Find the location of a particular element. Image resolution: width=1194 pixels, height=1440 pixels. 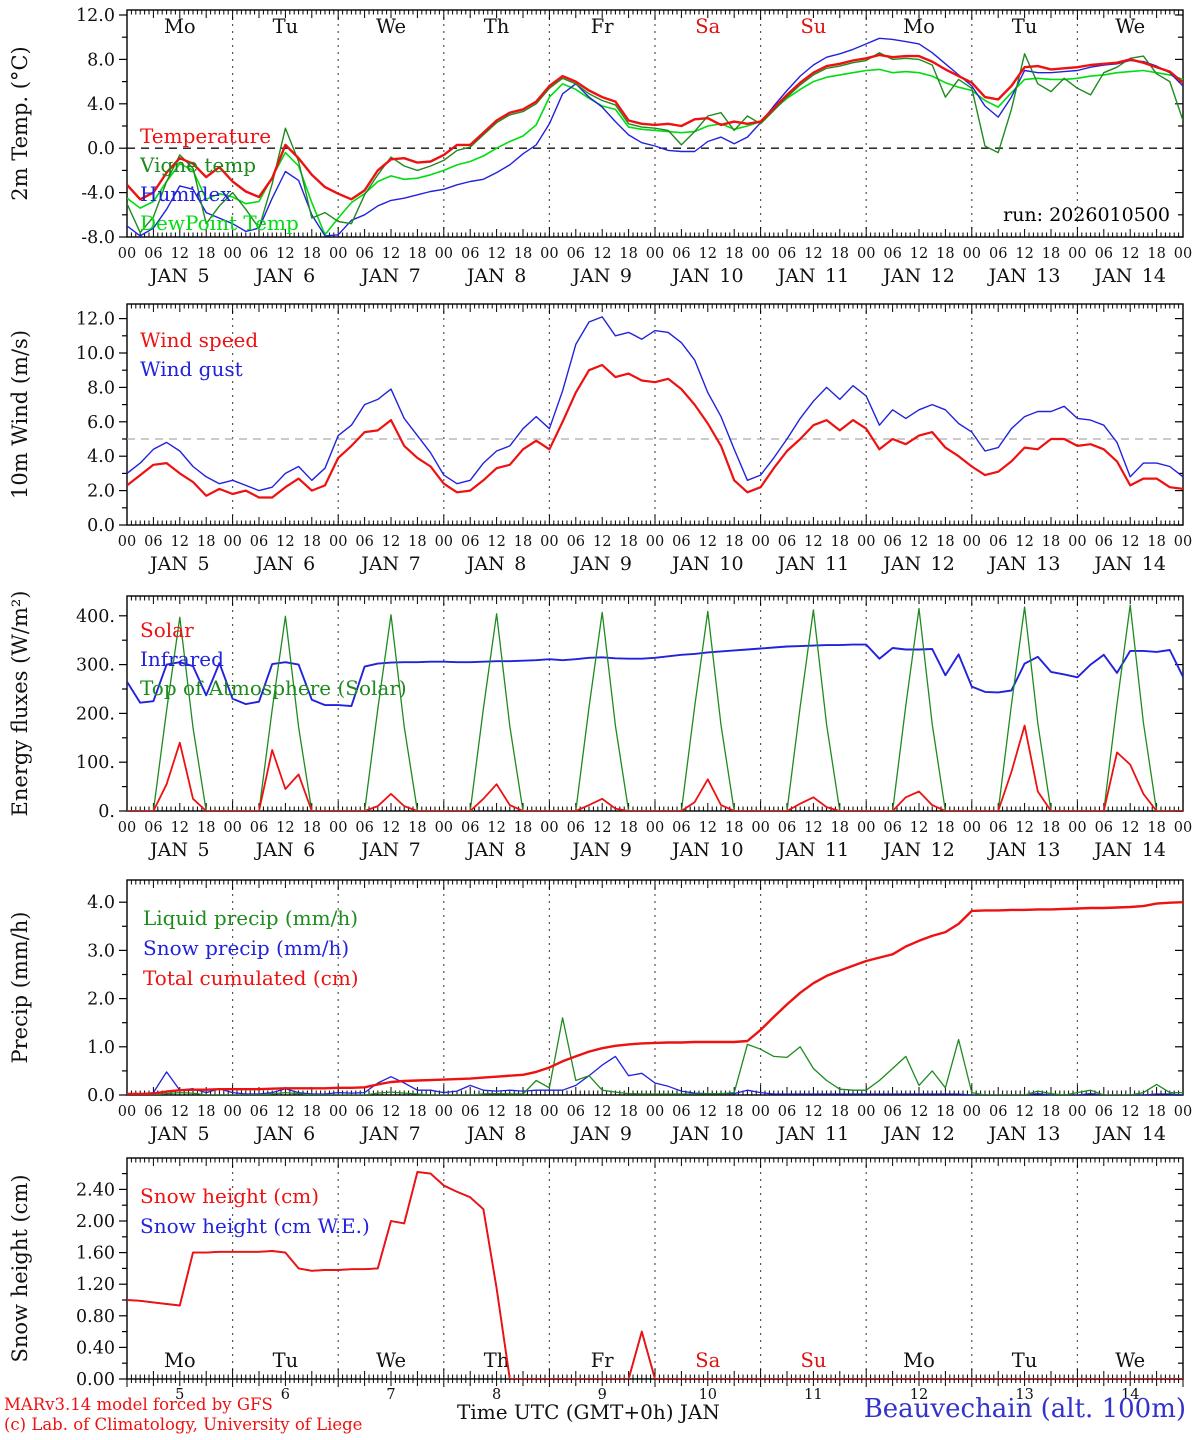

y-axis-title-temperature: 2m Temp. (°C) is located at coordinates (20, 123).